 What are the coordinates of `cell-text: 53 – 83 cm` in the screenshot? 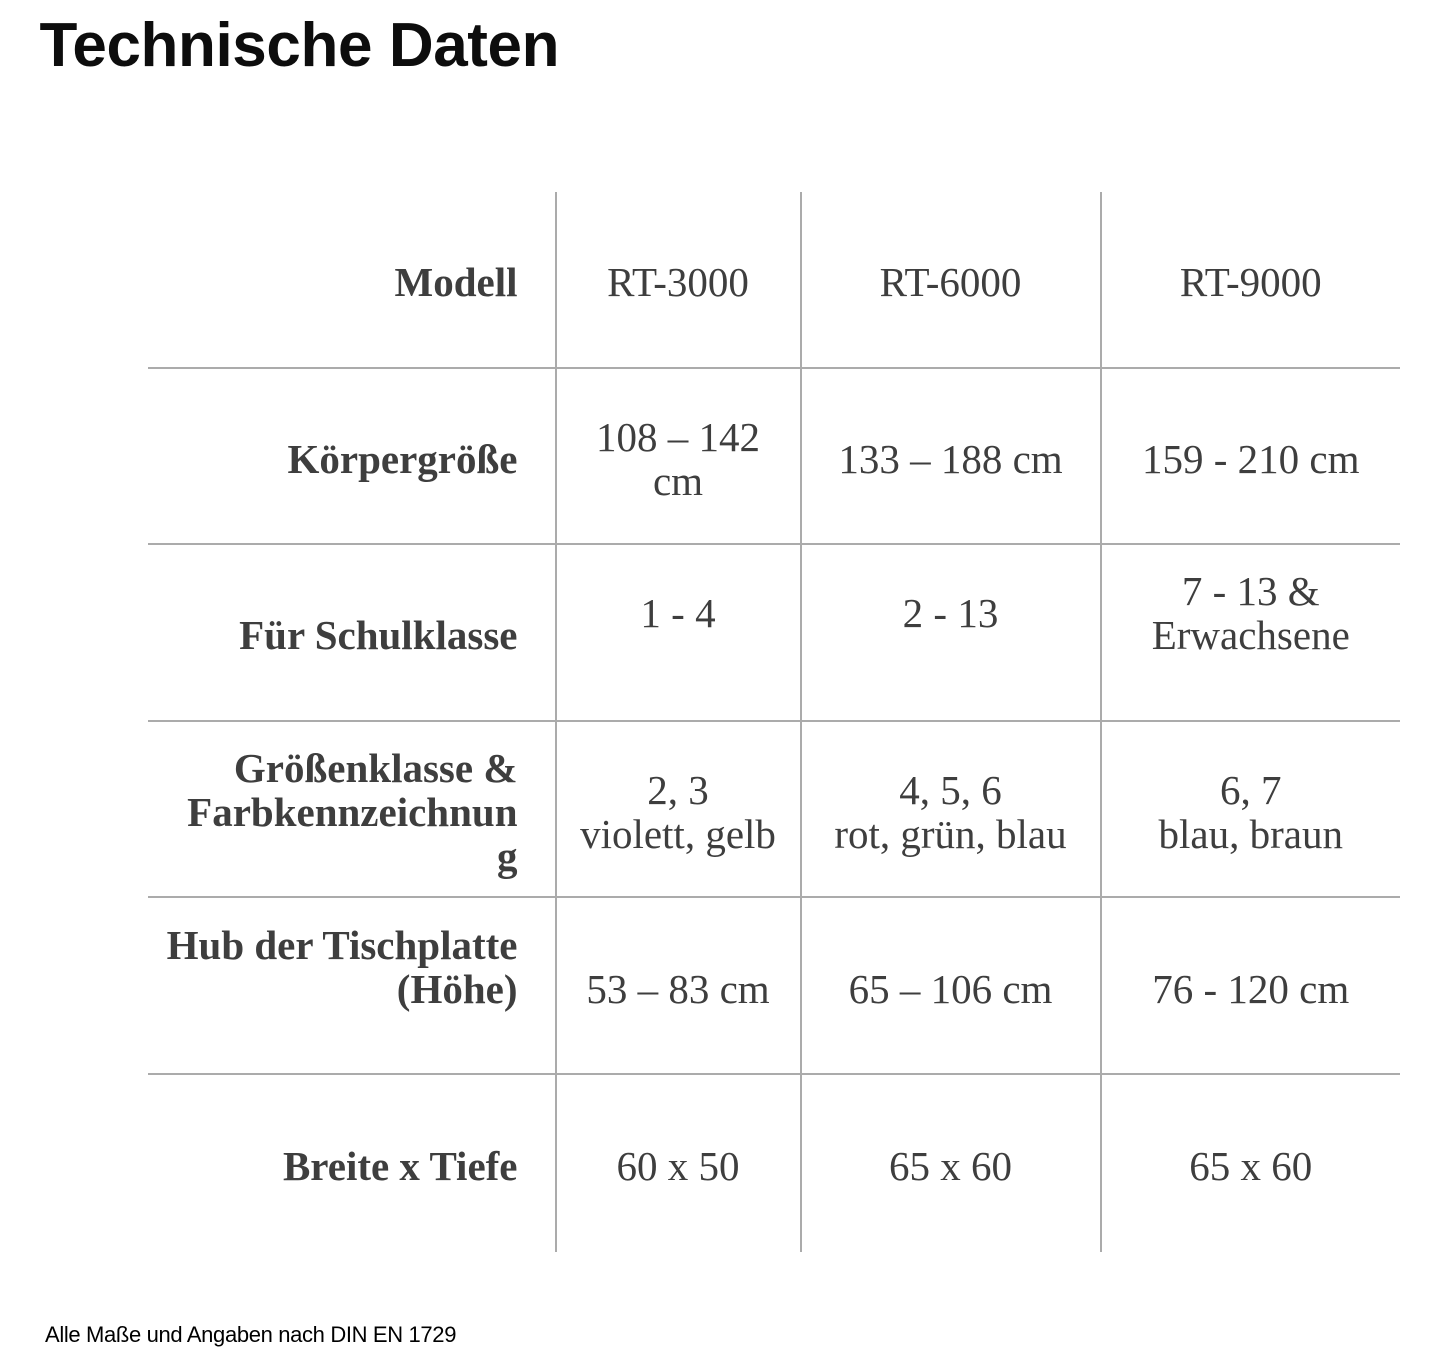 It's located at (678, 988).